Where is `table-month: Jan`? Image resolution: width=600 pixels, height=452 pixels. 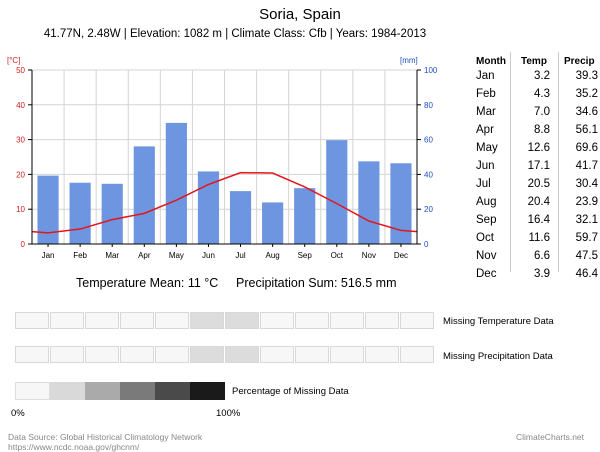
table-month: Jan is located at coordinates (485, 76).